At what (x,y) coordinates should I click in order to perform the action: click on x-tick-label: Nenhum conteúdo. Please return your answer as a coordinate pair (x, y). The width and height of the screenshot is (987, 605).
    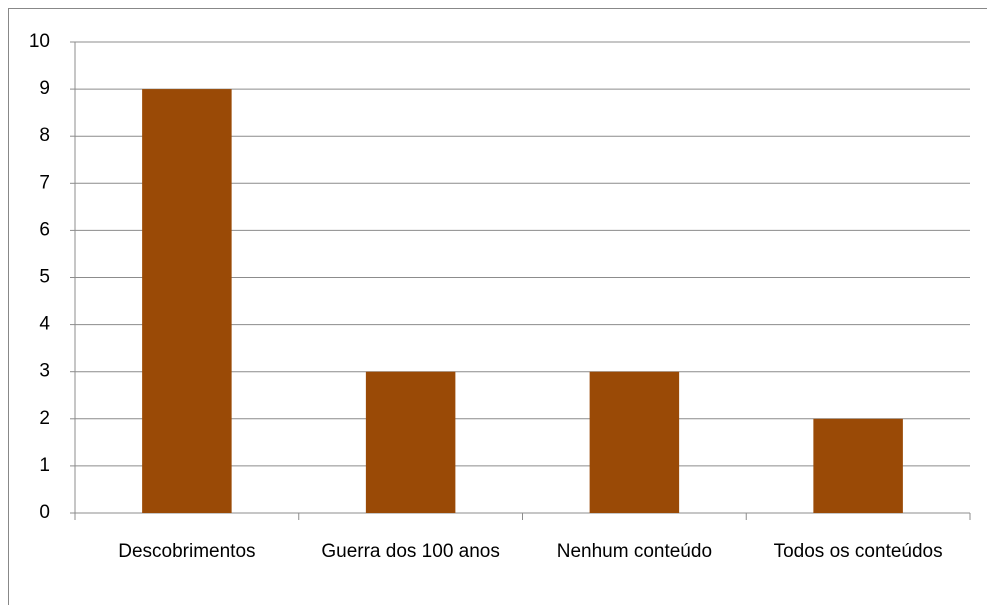
    Looking at the image, I should click on (634, 551).